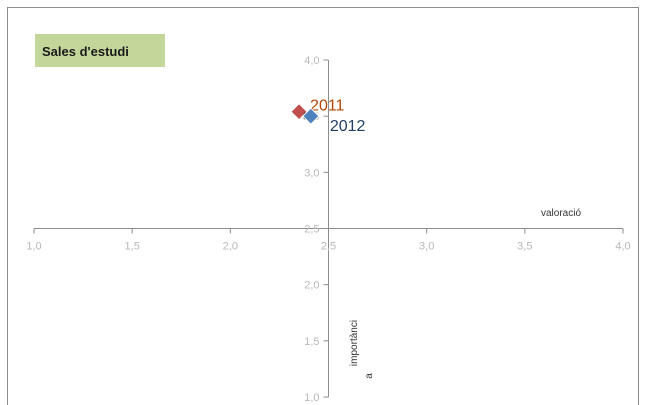  What do you see at coordinates (132, 247) in the screenshot?
I see `x-tick-label: 1,5` at bounding box center [132, 247].